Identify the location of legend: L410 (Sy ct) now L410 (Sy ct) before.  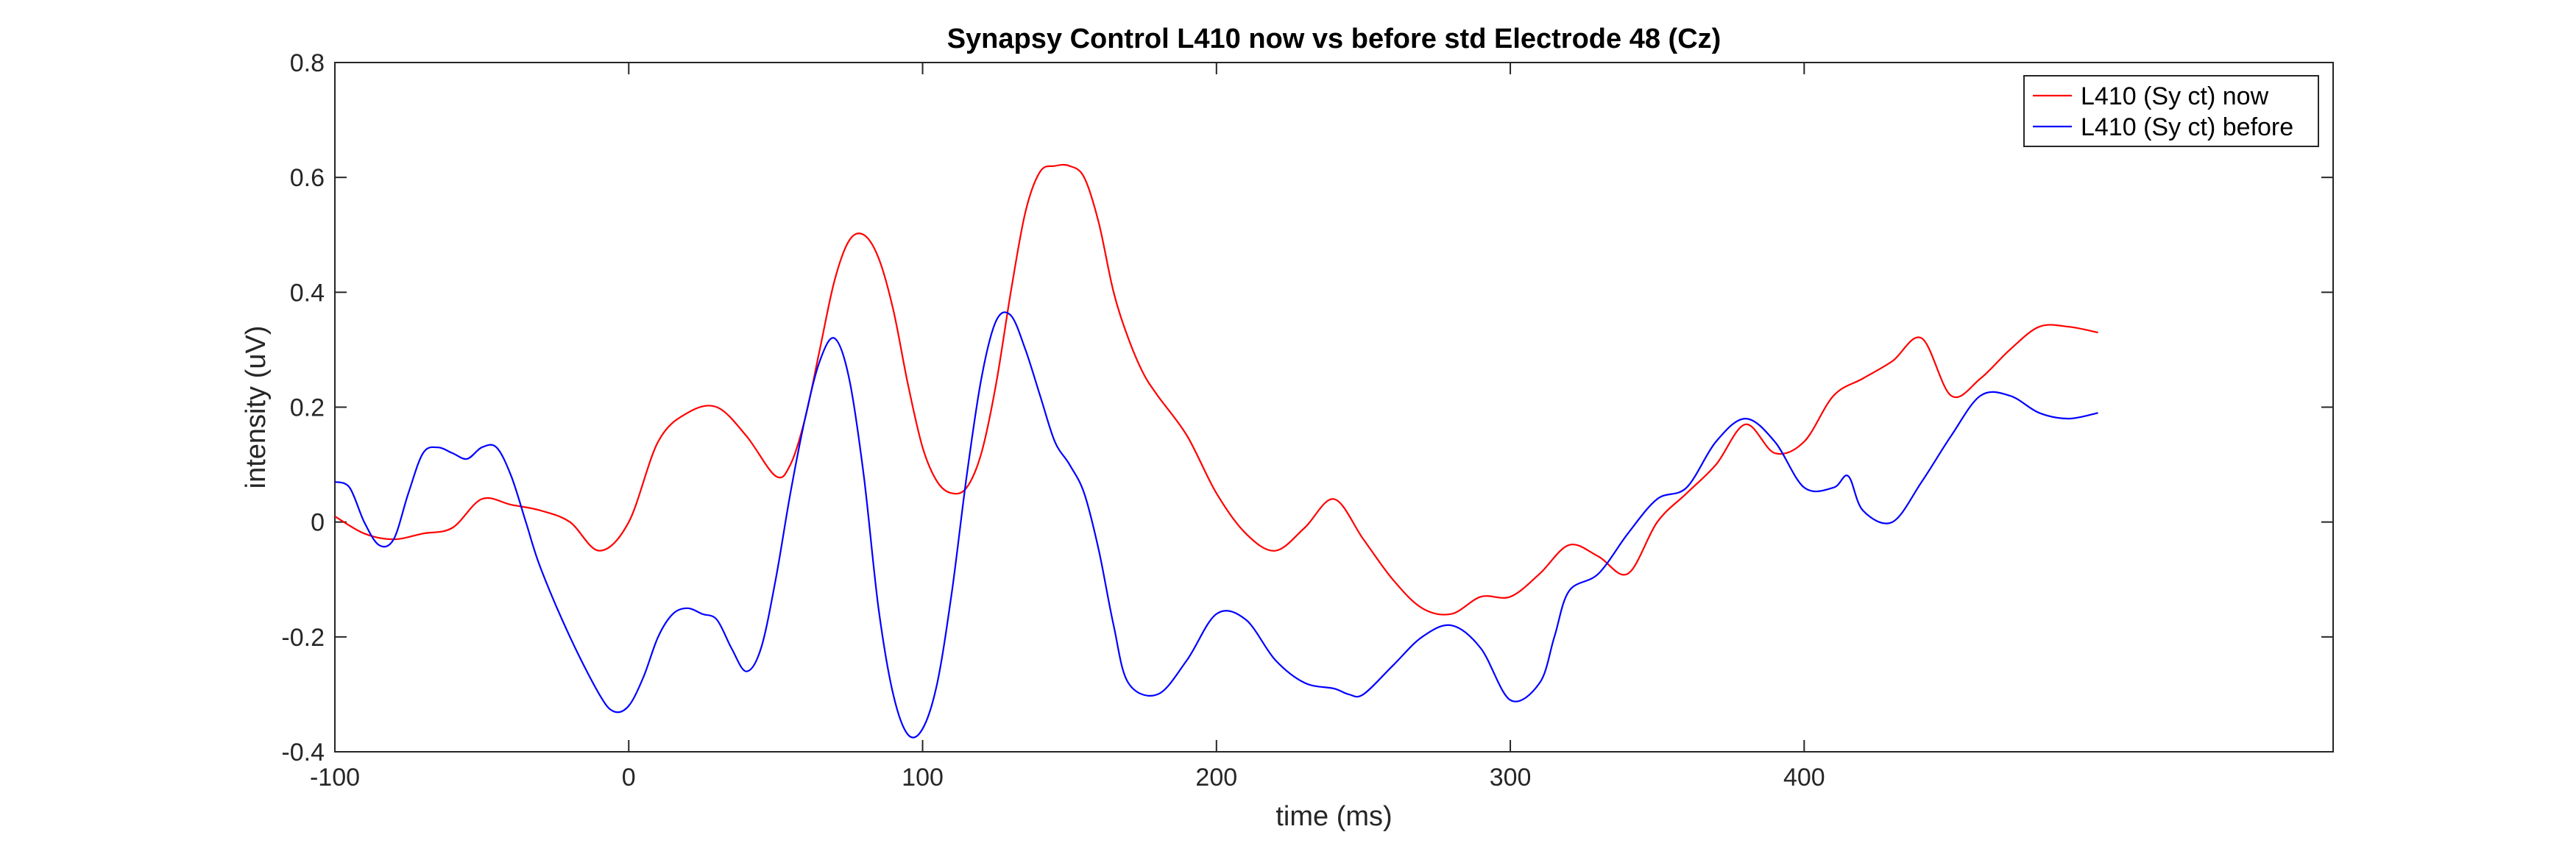
(2171, 111).